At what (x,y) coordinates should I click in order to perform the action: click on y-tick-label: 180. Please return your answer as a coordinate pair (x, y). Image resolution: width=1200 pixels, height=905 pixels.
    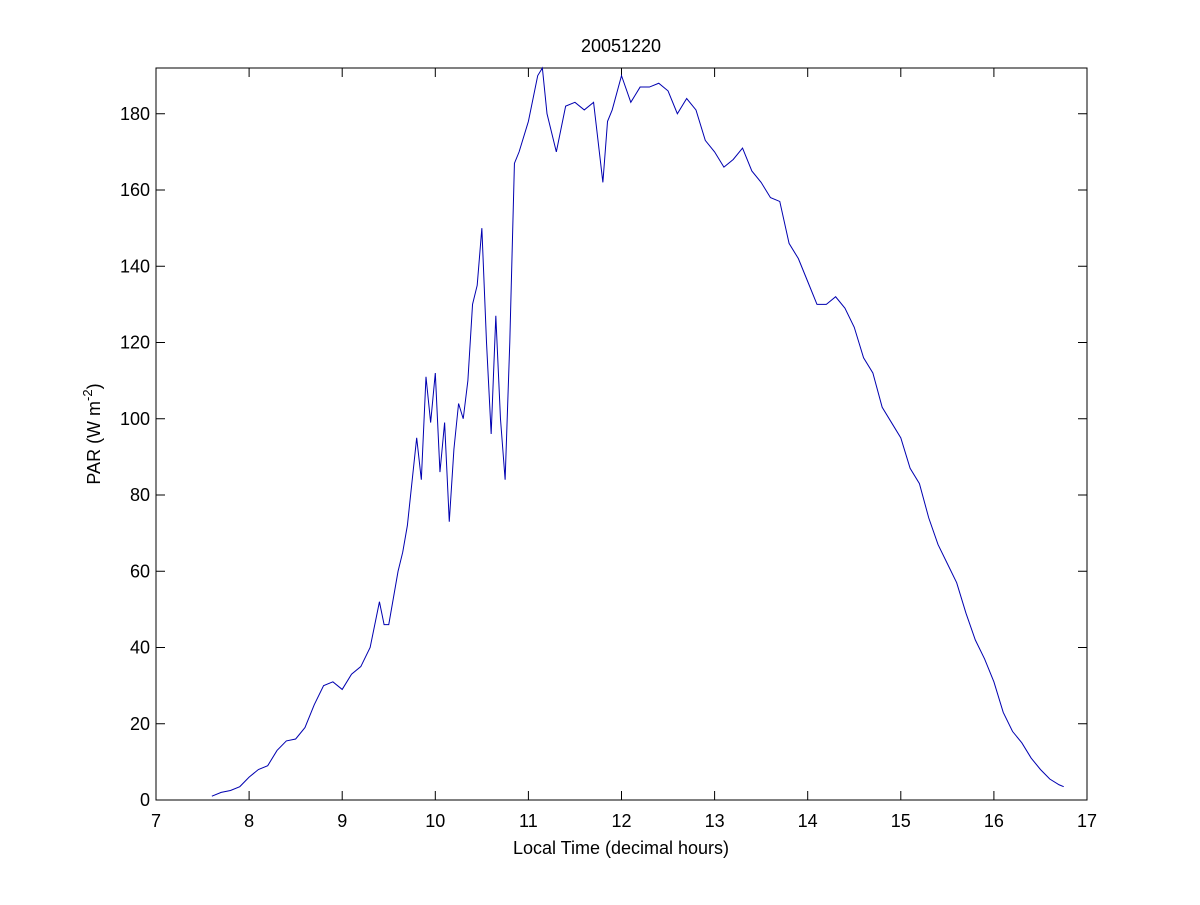
    Looking at the image, I should click on (135, 114).